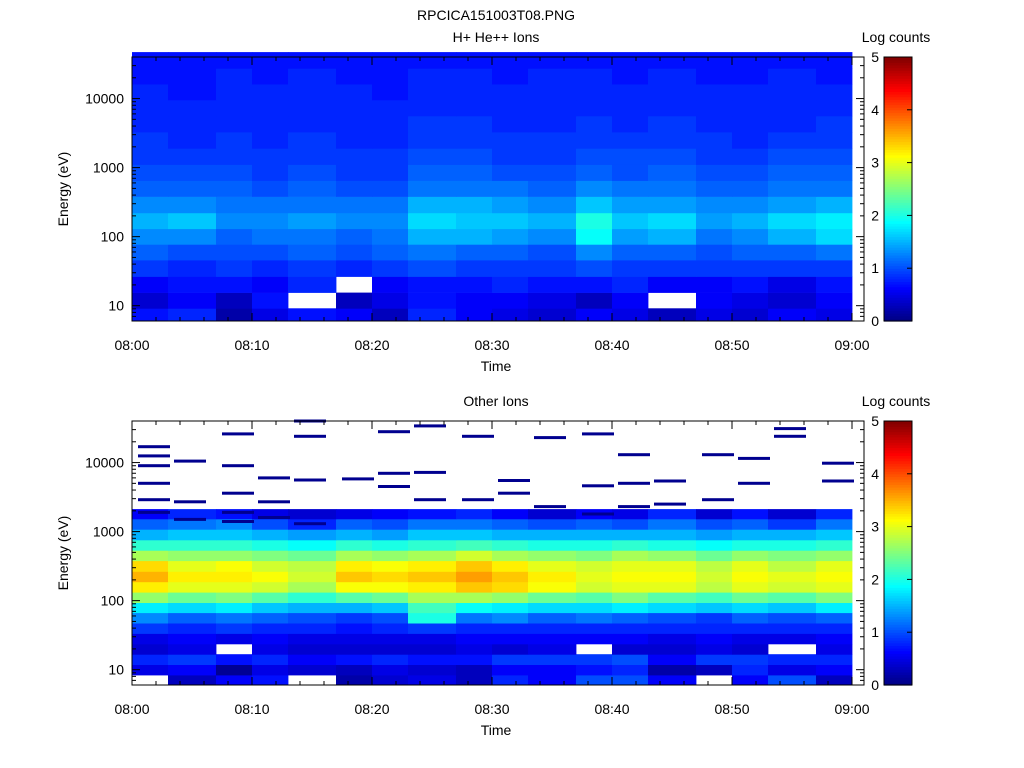 Image resolution: width=1024 pixels, height=768 pixels. I want to click on colorbar-label: Log counts, so click(896, 401).